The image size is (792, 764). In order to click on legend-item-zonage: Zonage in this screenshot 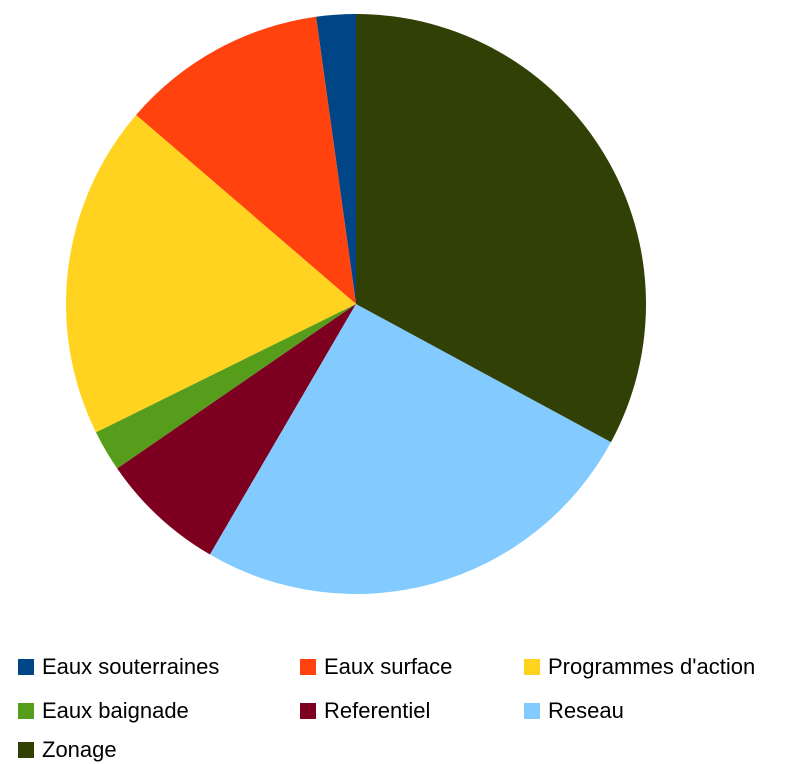, I will do `click(67, 750)`.